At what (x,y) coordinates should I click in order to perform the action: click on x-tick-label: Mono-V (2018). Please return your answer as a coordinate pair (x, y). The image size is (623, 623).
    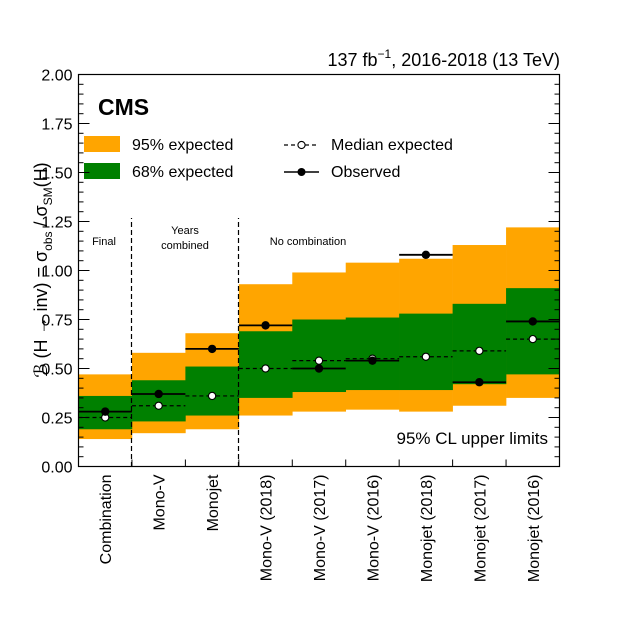
    Looking at the image, I should click on (267, 528).